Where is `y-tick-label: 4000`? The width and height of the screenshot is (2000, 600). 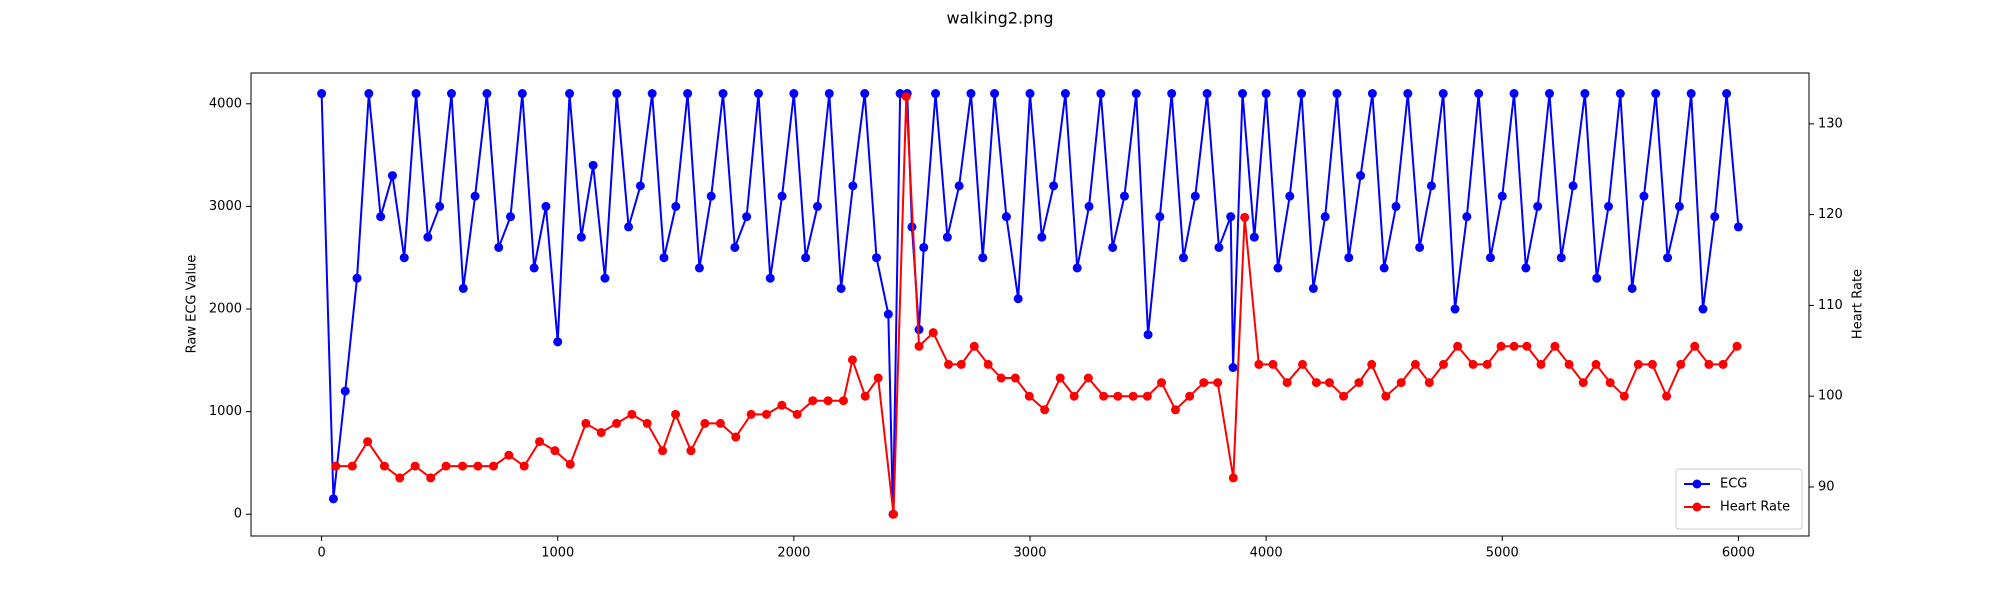
y-tick-label: 4000 is located at coordinates (225, 103).